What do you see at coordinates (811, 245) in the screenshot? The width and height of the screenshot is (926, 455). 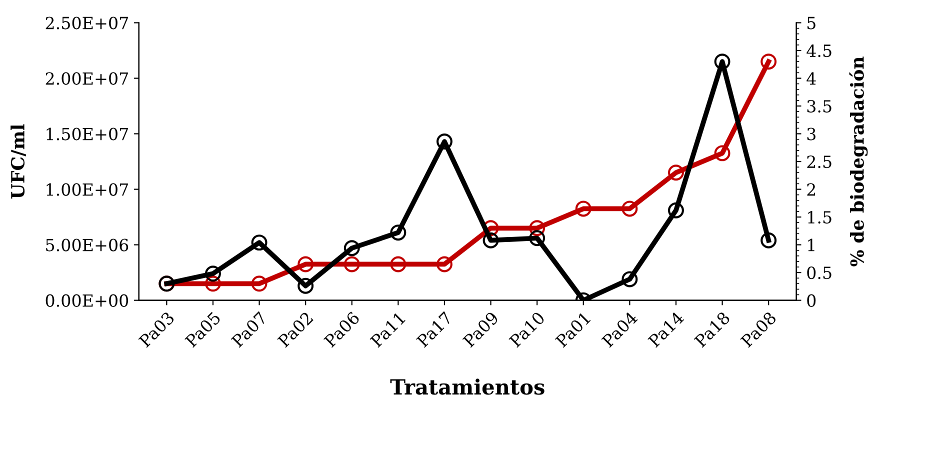 I see `y2-tick-label: 1` at bounding box center [811, 245].